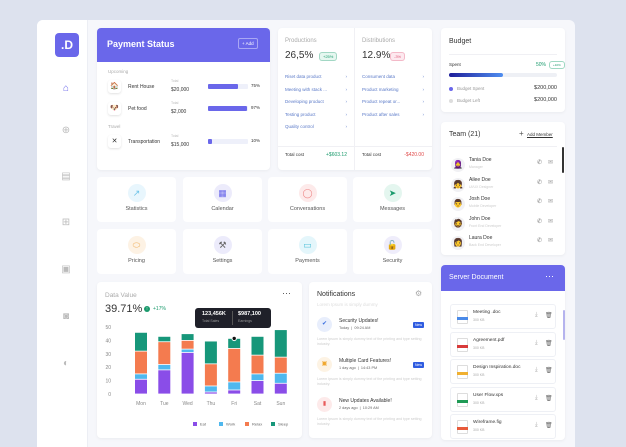 Image resolution: width=626 pixels, height=447 pixels. I want to click on bar-relax-tue, so click(164, 353).